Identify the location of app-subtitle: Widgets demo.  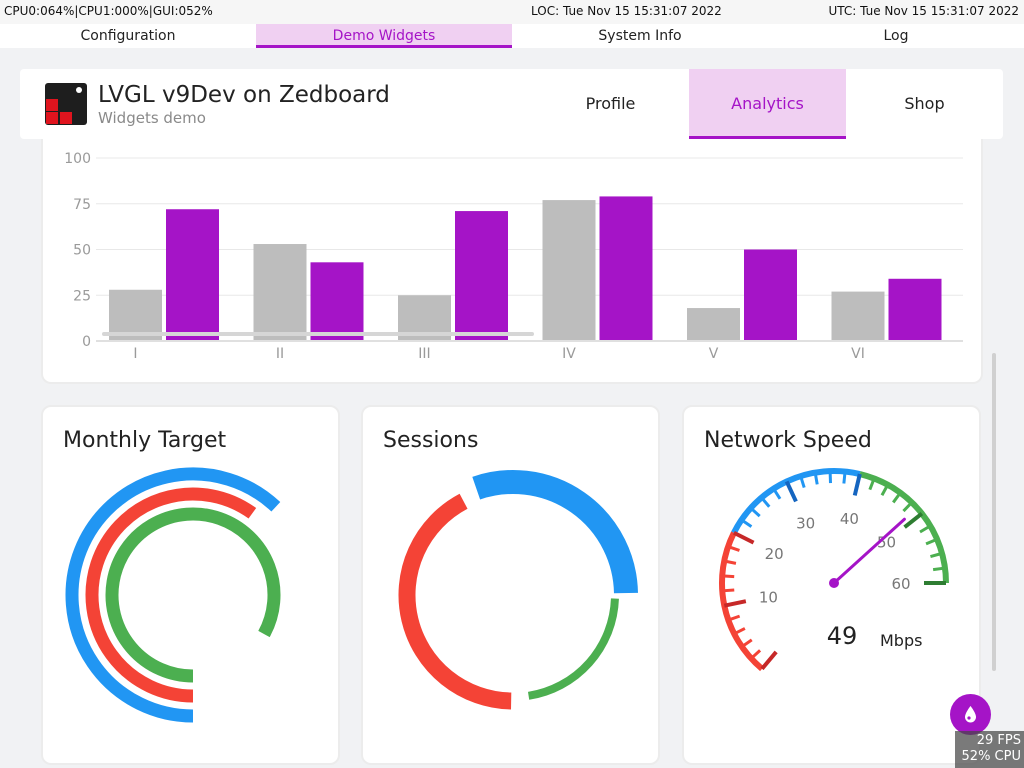
(152, 118).